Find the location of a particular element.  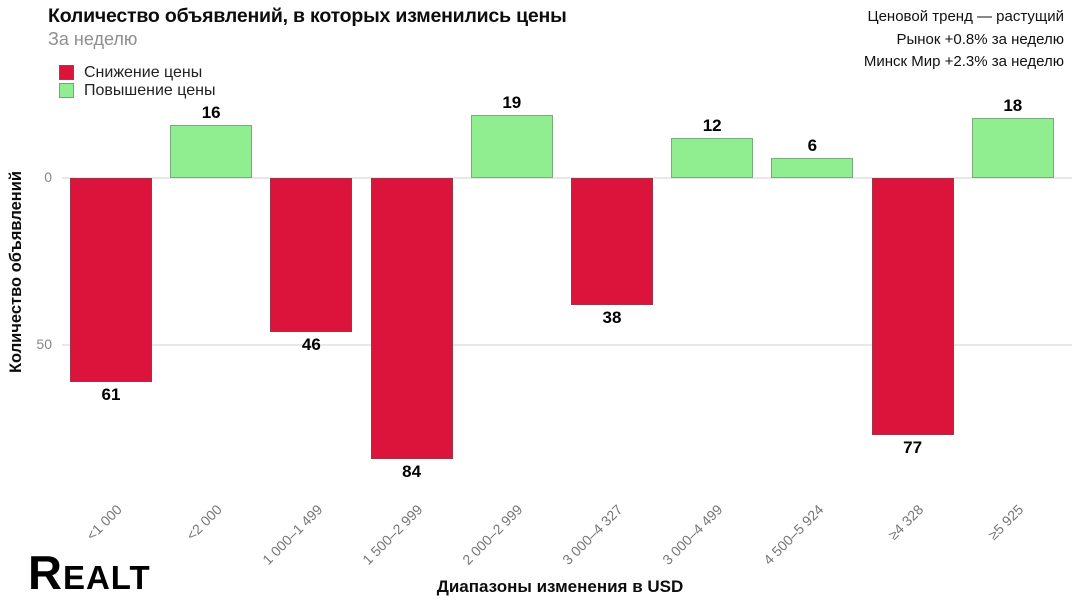

trend-line-2: Рынок +0.8% за неделю is located at coordinates (980, 39).